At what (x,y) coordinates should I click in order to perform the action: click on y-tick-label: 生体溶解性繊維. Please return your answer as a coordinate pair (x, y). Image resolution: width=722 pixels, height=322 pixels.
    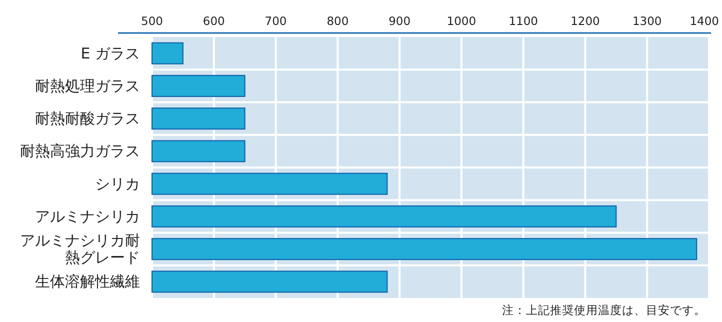
    Looking at the image, I should click on (87, 281).